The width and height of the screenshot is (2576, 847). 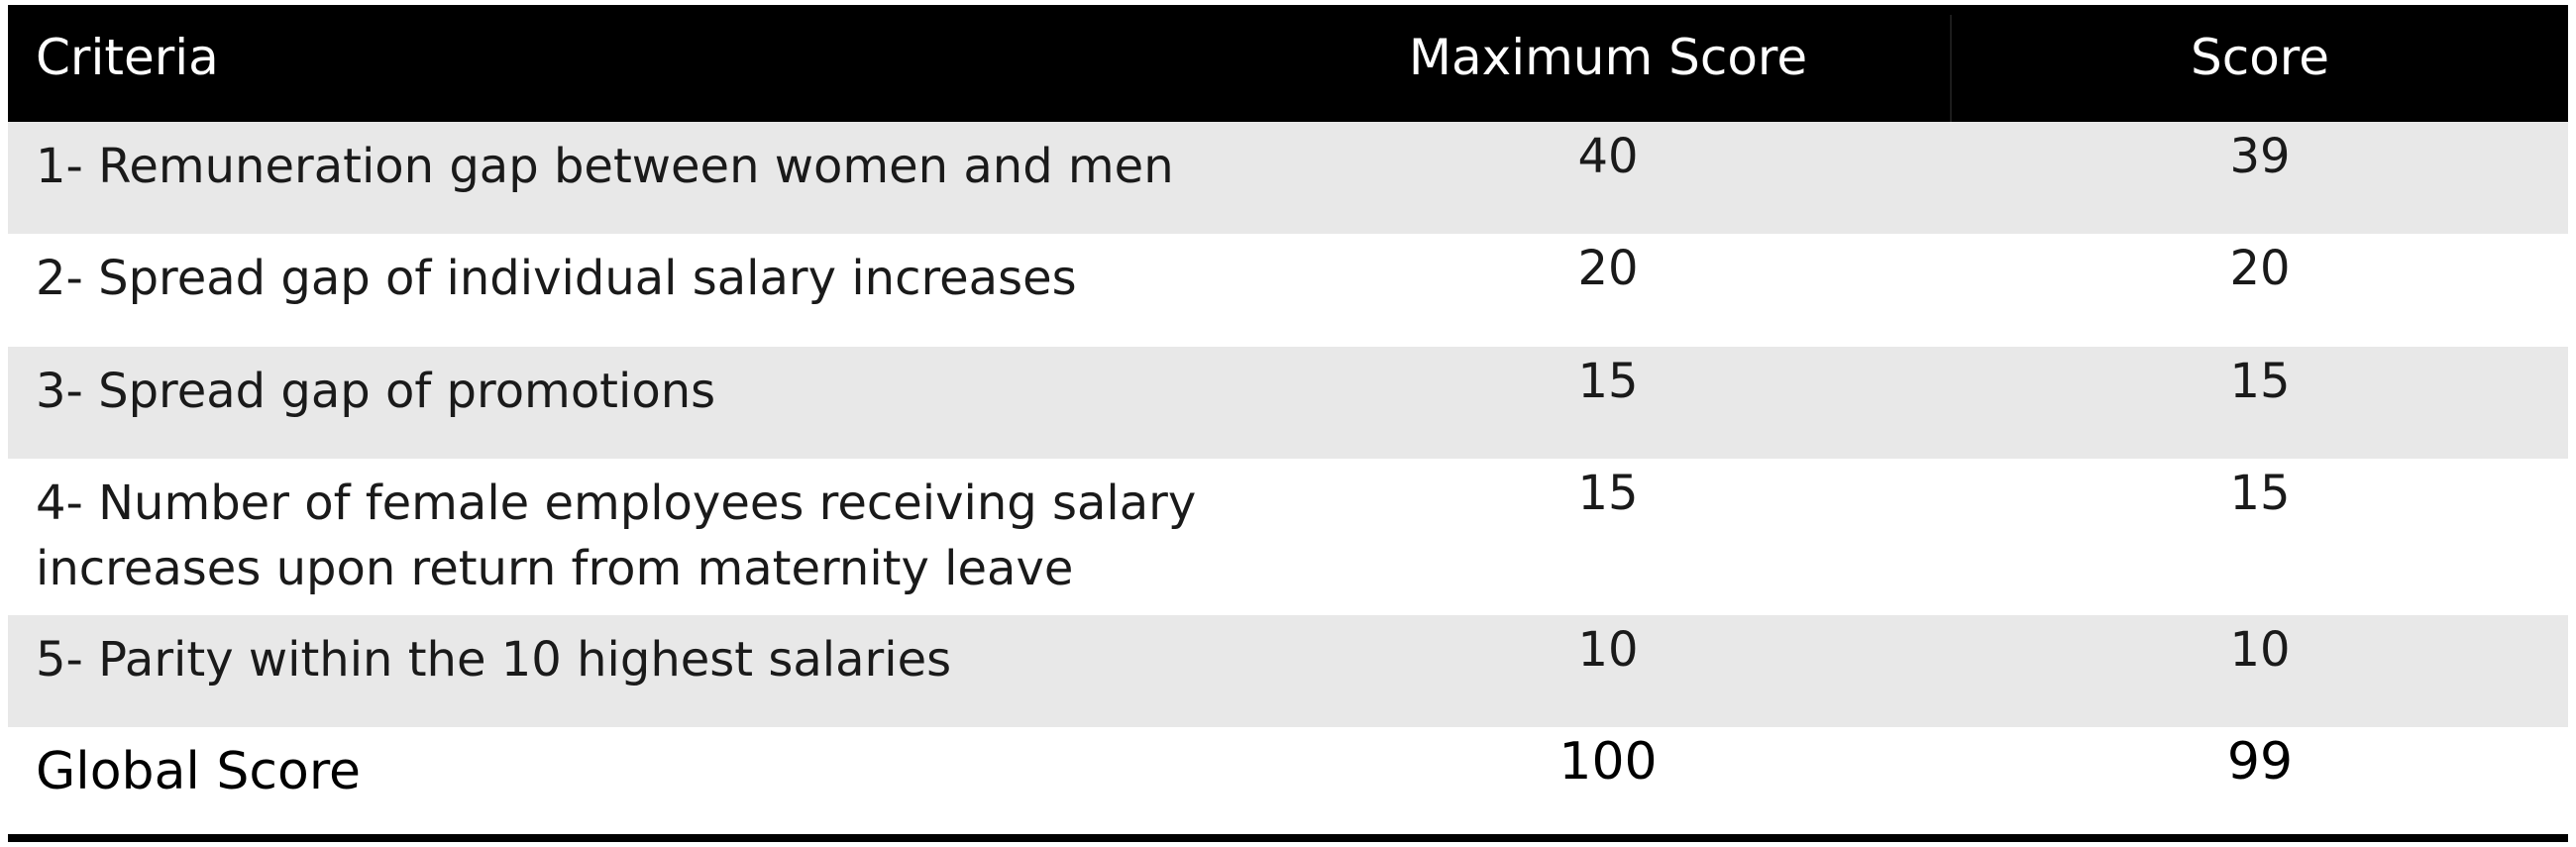 I want to click on row-criteria: 5- Parity within the 10 highest salaries, so click(x=494, y=660).